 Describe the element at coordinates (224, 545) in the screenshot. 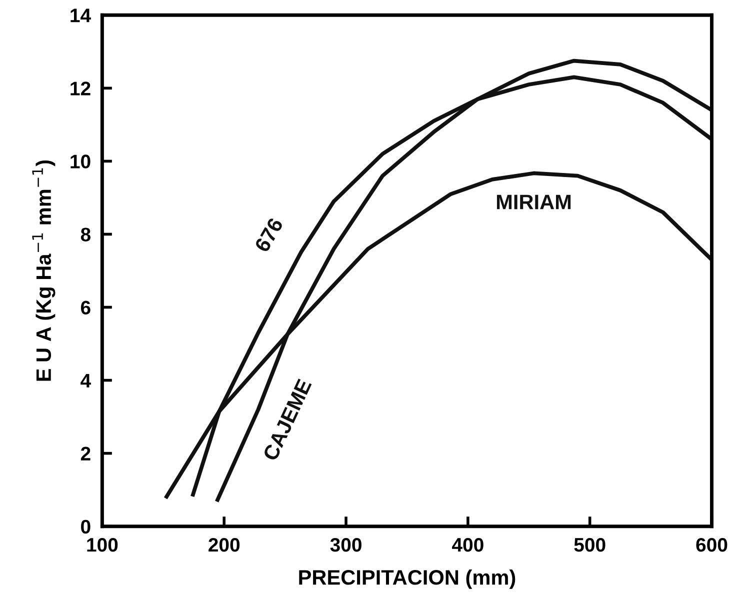

I see `x-tick-label: 200` at that location.